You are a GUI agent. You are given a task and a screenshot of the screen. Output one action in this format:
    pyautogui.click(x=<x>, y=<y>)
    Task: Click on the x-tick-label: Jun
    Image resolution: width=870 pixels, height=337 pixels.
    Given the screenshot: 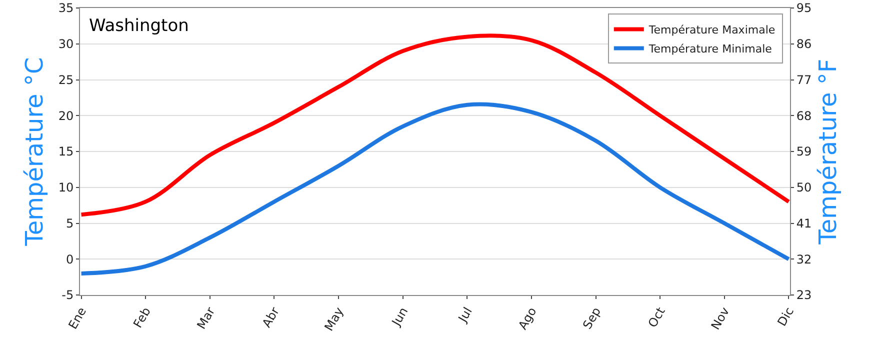 What is the action you would take?
    pyautogui.click(x=399, y=317)
    